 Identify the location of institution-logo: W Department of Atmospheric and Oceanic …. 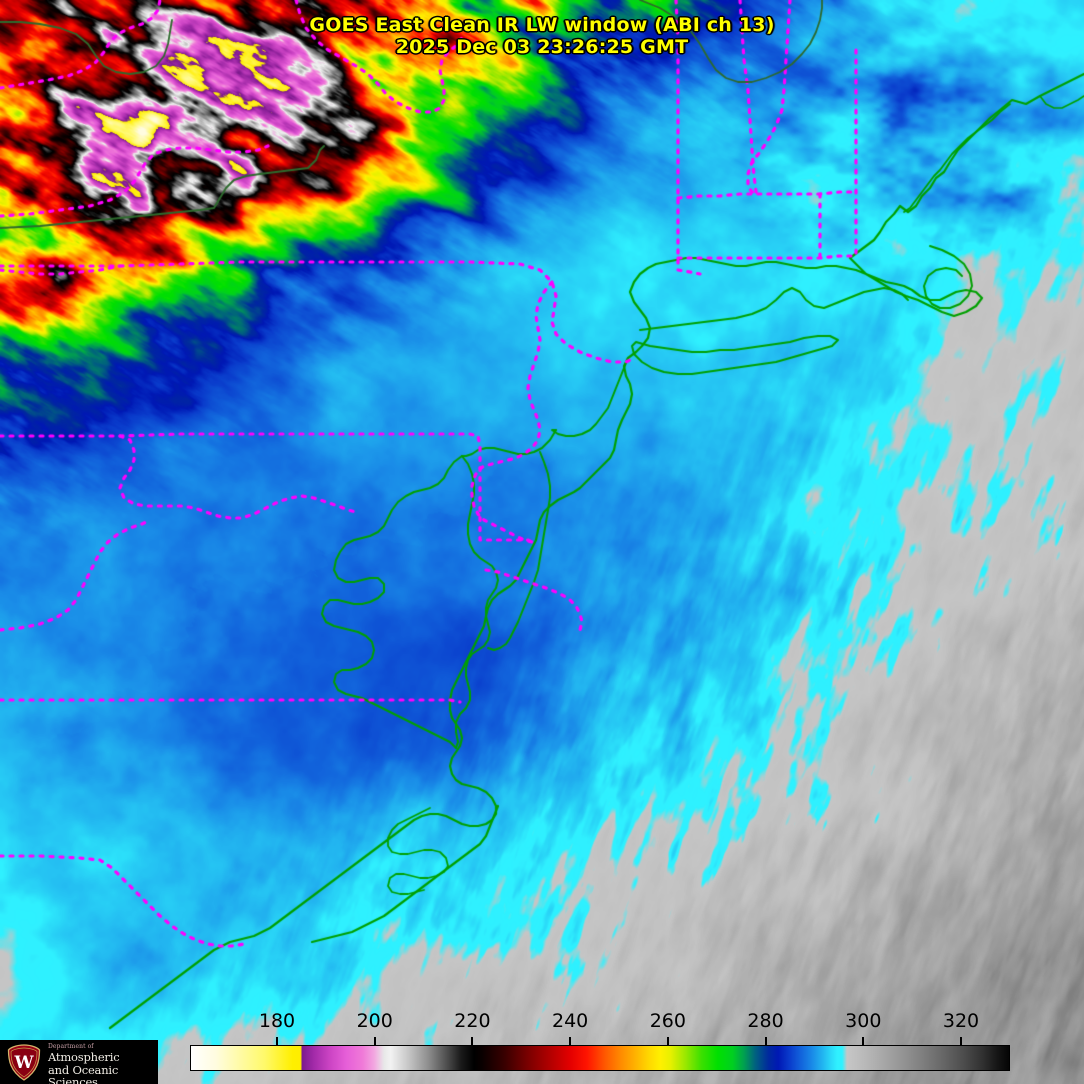
(79, 1062).